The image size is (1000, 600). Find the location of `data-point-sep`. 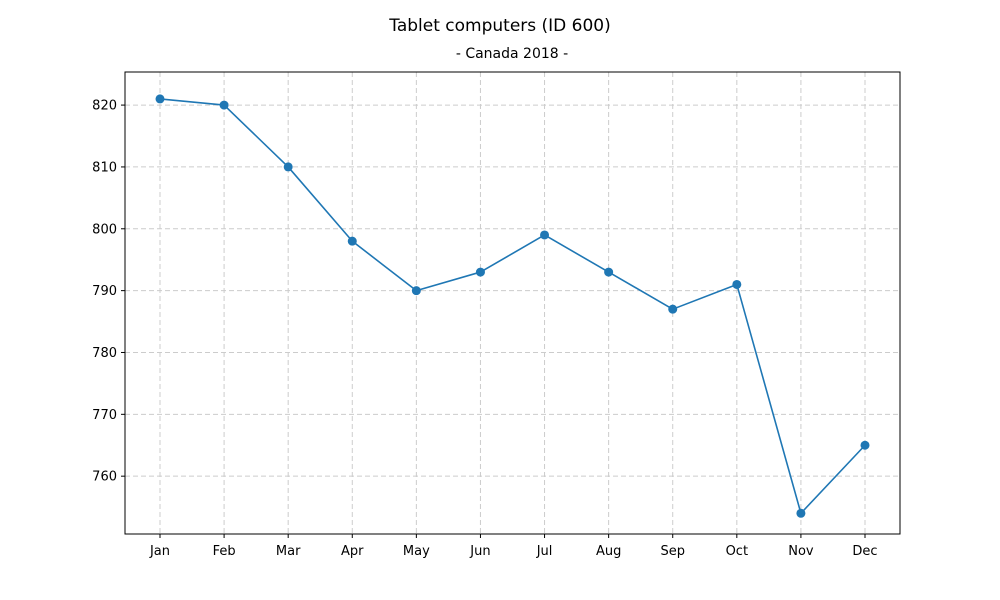

data-point-sep is located at coordinates (673, 309).